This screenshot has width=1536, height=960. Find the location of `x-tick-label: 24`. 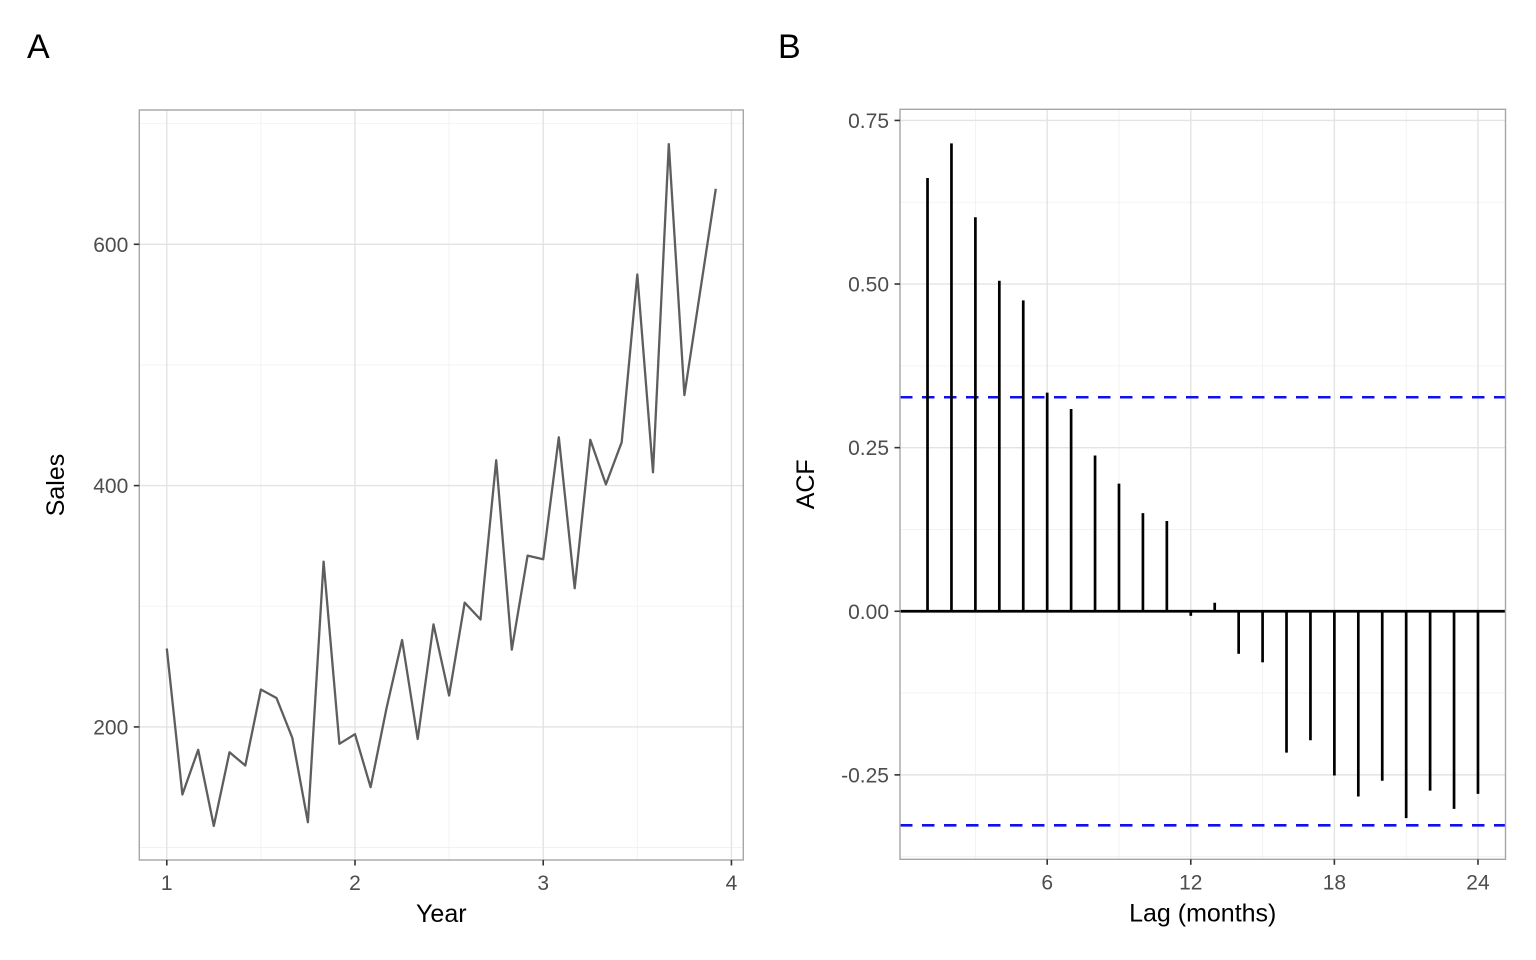

x-tick-label: 24 is located at coordinates (1478, 882).